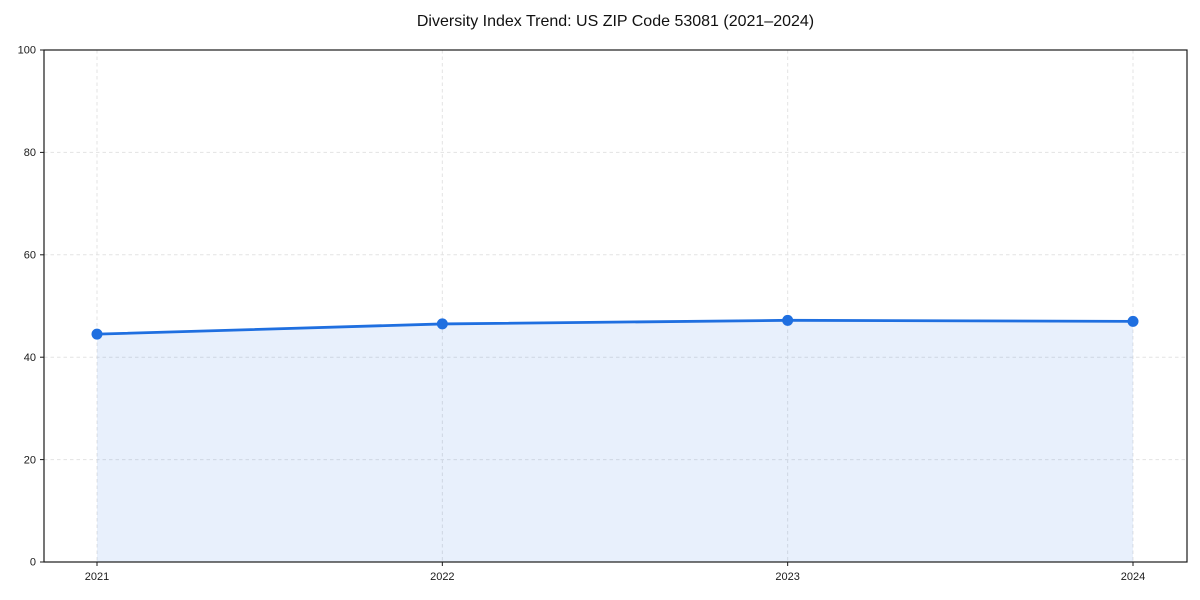 The width and height of the screenshot is (1200, 600). What do you see at coordinates (30, 153) in the screenshot?
I see `y-tick-label: 80` at bounding box center [30, 153].